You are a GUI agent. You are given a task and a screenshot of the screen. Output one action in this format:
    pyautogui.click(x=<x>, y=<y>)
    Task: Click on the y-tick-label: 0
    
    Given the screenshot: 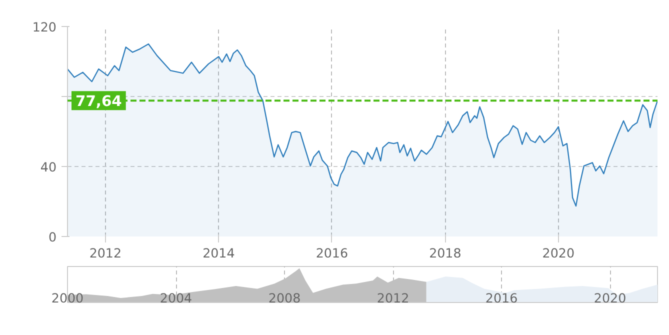 What is the action you would take?
    pyautogui.click(x=52, y=237)
    